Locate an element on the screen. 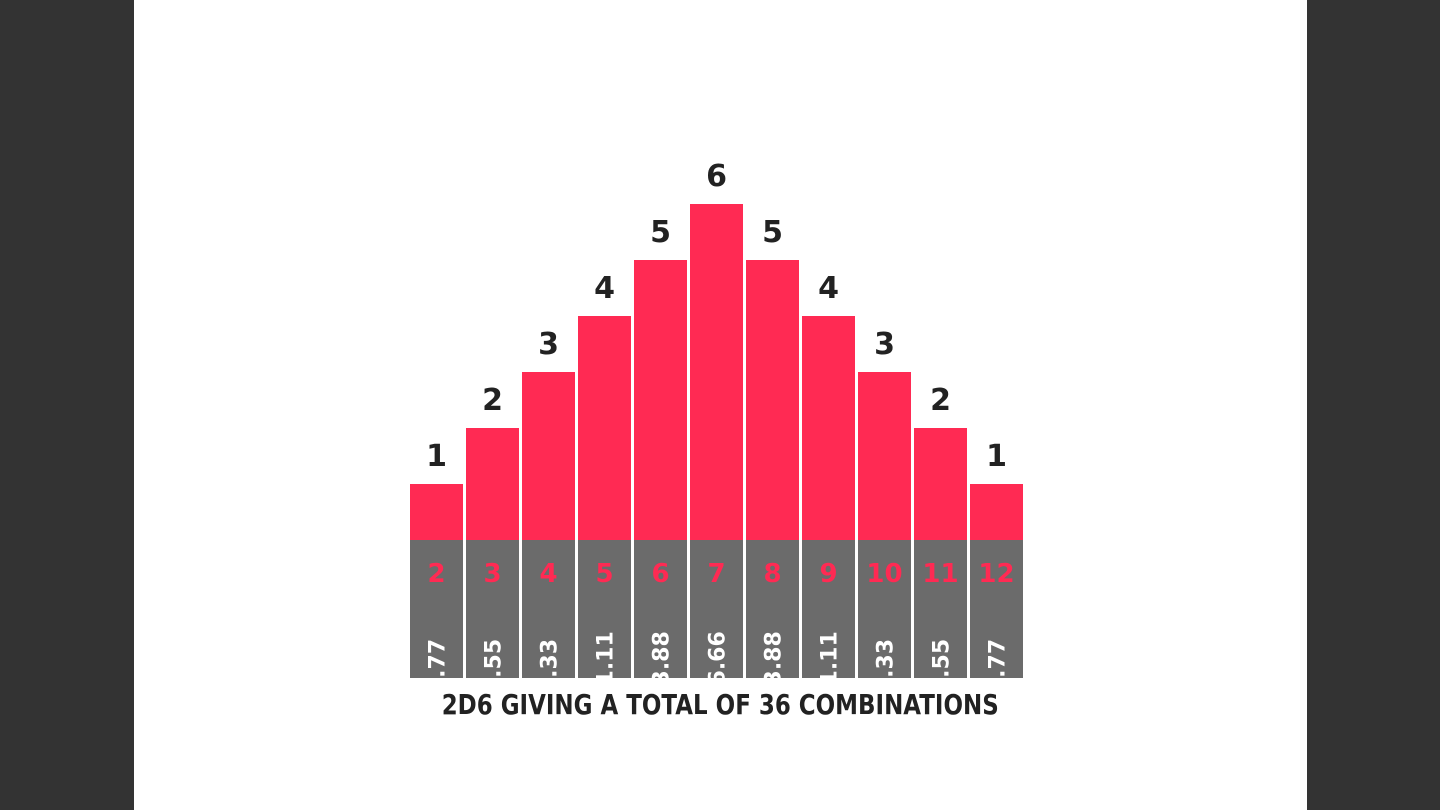 The width and height of the screenshot is (1440, 810). chart-caption: 2D6 GIVING A TOTAL OF 36 COMBINATIONS is located at coordinates (720, 704).